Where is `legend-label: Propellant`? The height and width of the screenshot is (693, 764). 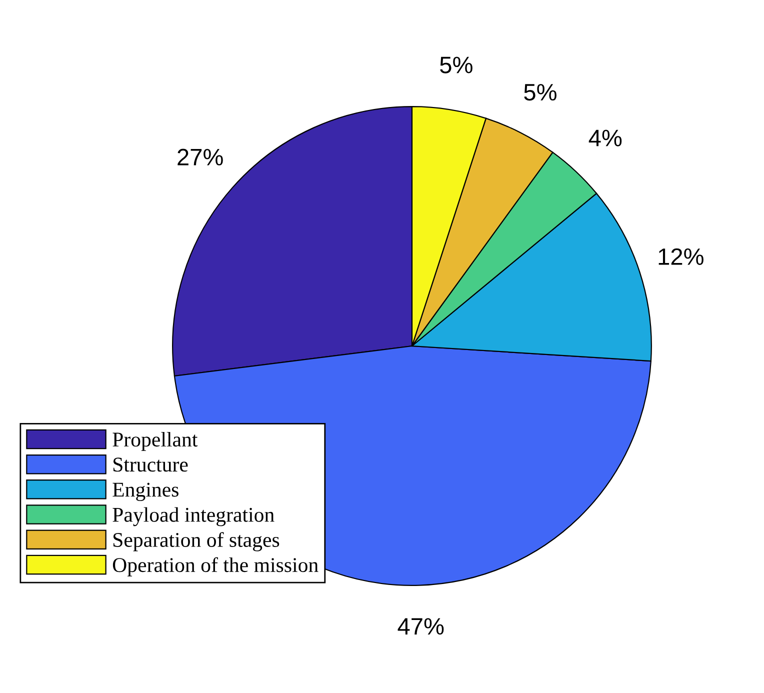
legend-label: Propellant is located at coordinates (155, 441).